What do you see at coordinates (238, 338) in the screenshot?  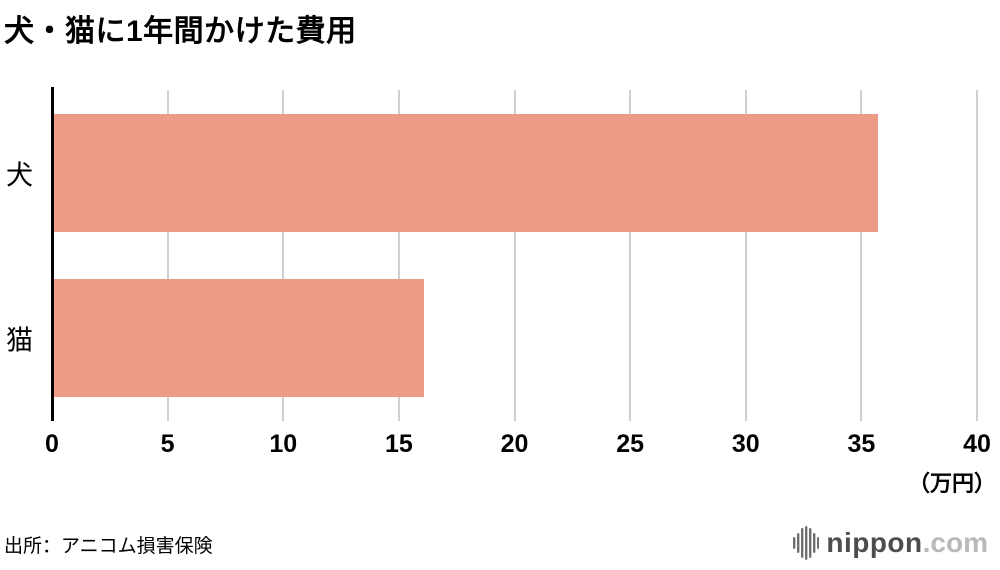 I see `bar` at bounding box center [238, 338].